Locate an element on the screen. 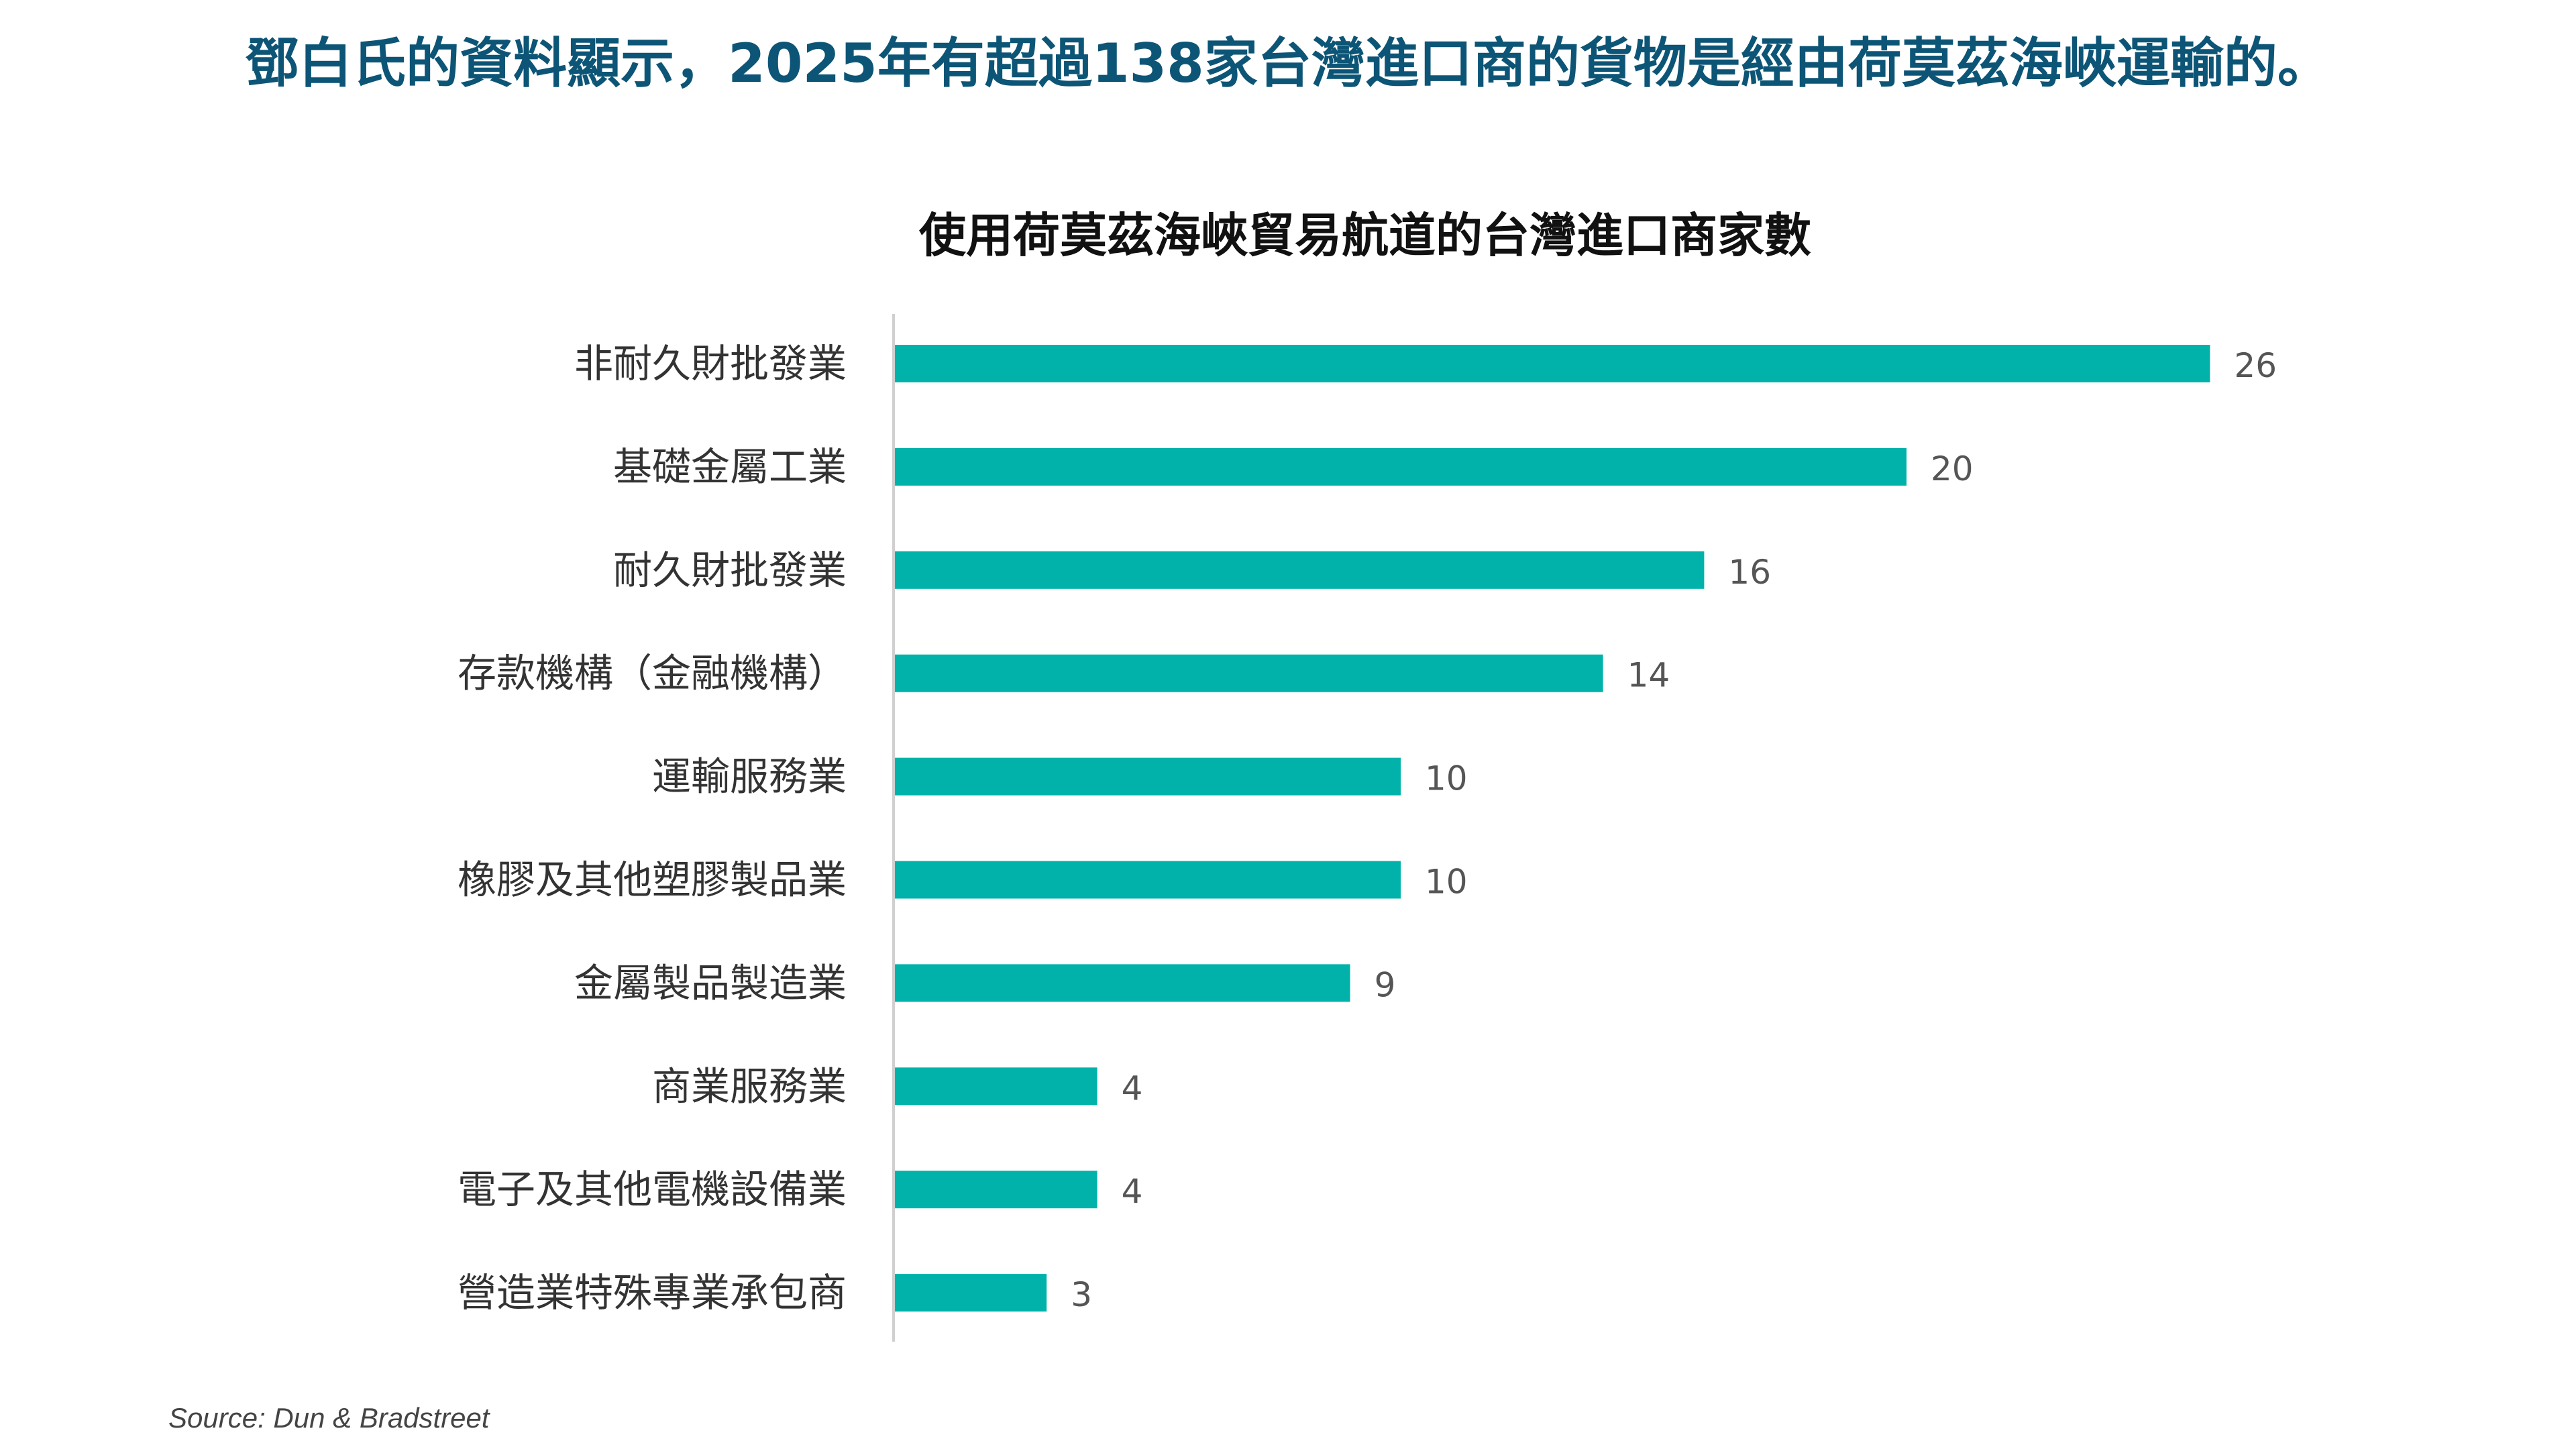 Image resolution: width=2576 pixels, height=1449 pixels. category-label: 電子及其他電機設備業 is located at coordinates (652, 1189).